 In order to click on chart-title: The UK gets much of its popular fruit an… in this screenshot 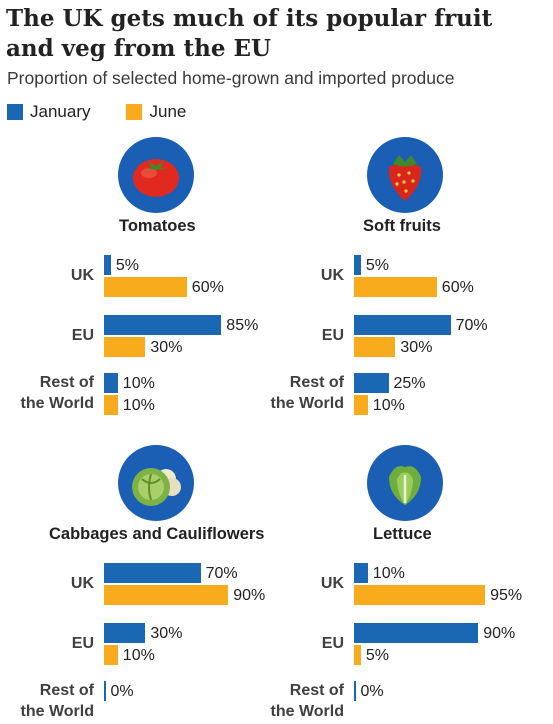, I will do `click(249, 33)`.